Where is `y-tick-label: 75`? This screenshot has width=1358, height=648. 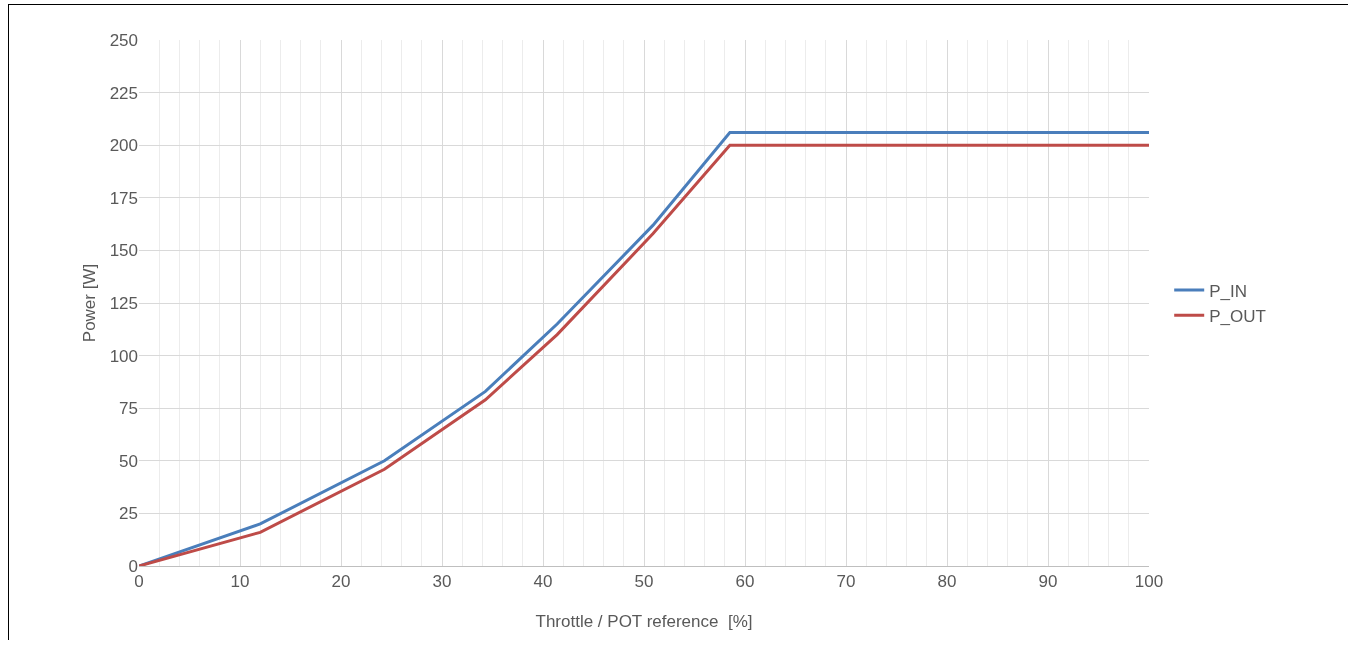 y-tick-label: 75 is located at coordinates (128, 409).